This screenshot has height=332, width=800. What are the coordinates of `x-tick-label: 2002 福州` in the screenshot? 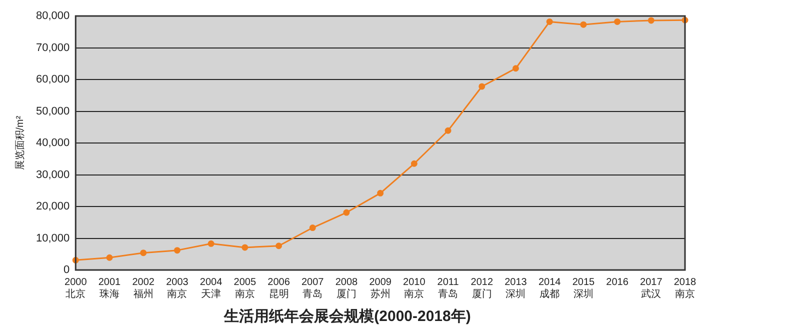 It's located at (143, 288).